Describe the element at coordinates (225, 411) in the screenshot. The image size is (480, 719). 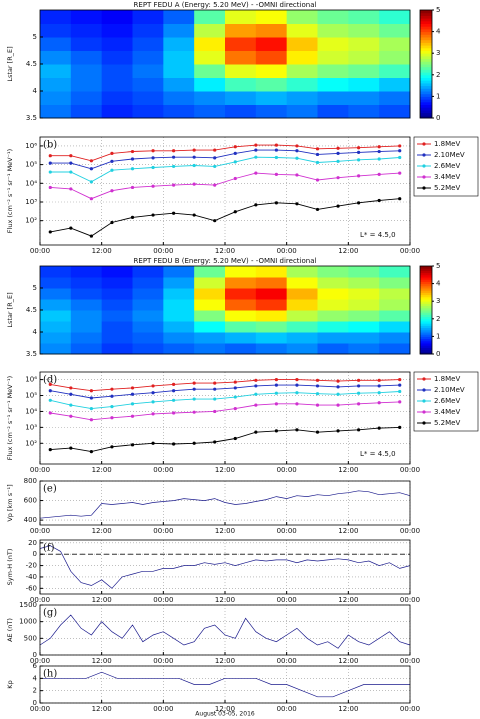
I see `series-line` at that location.